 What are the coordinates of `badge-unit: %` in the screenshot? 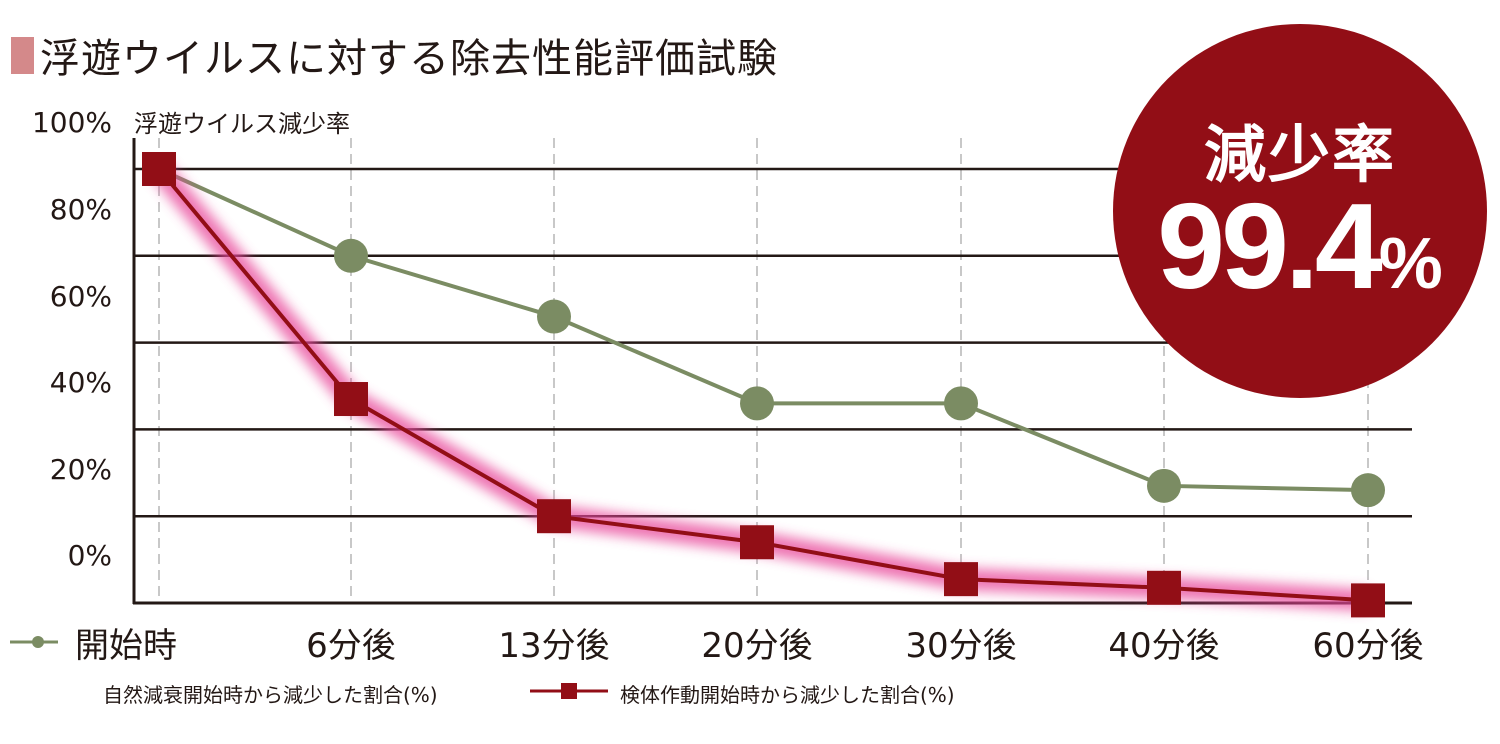 It's located at (1410, 264).